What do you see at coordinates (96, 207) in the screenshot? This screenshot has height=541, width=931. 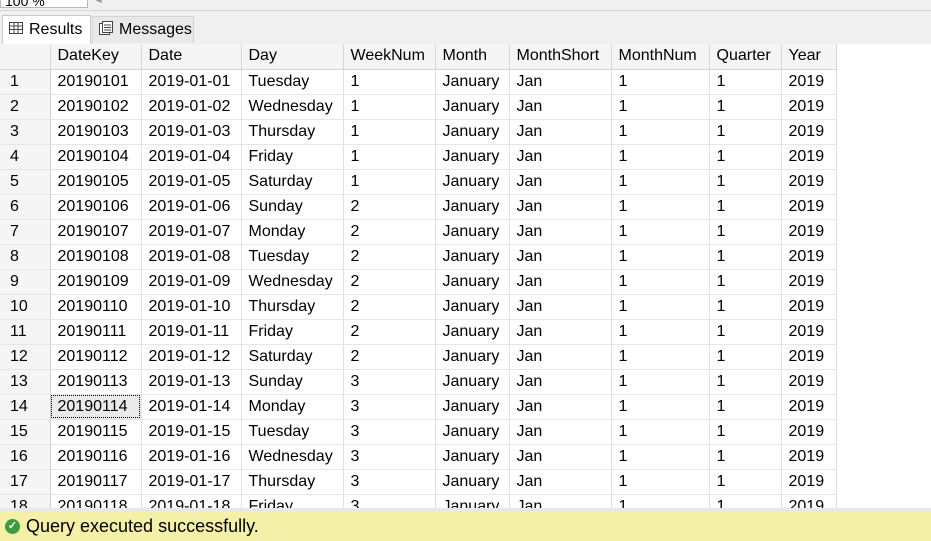 I see `cell-datekey: 20190106` at bounding box center [96, 207].